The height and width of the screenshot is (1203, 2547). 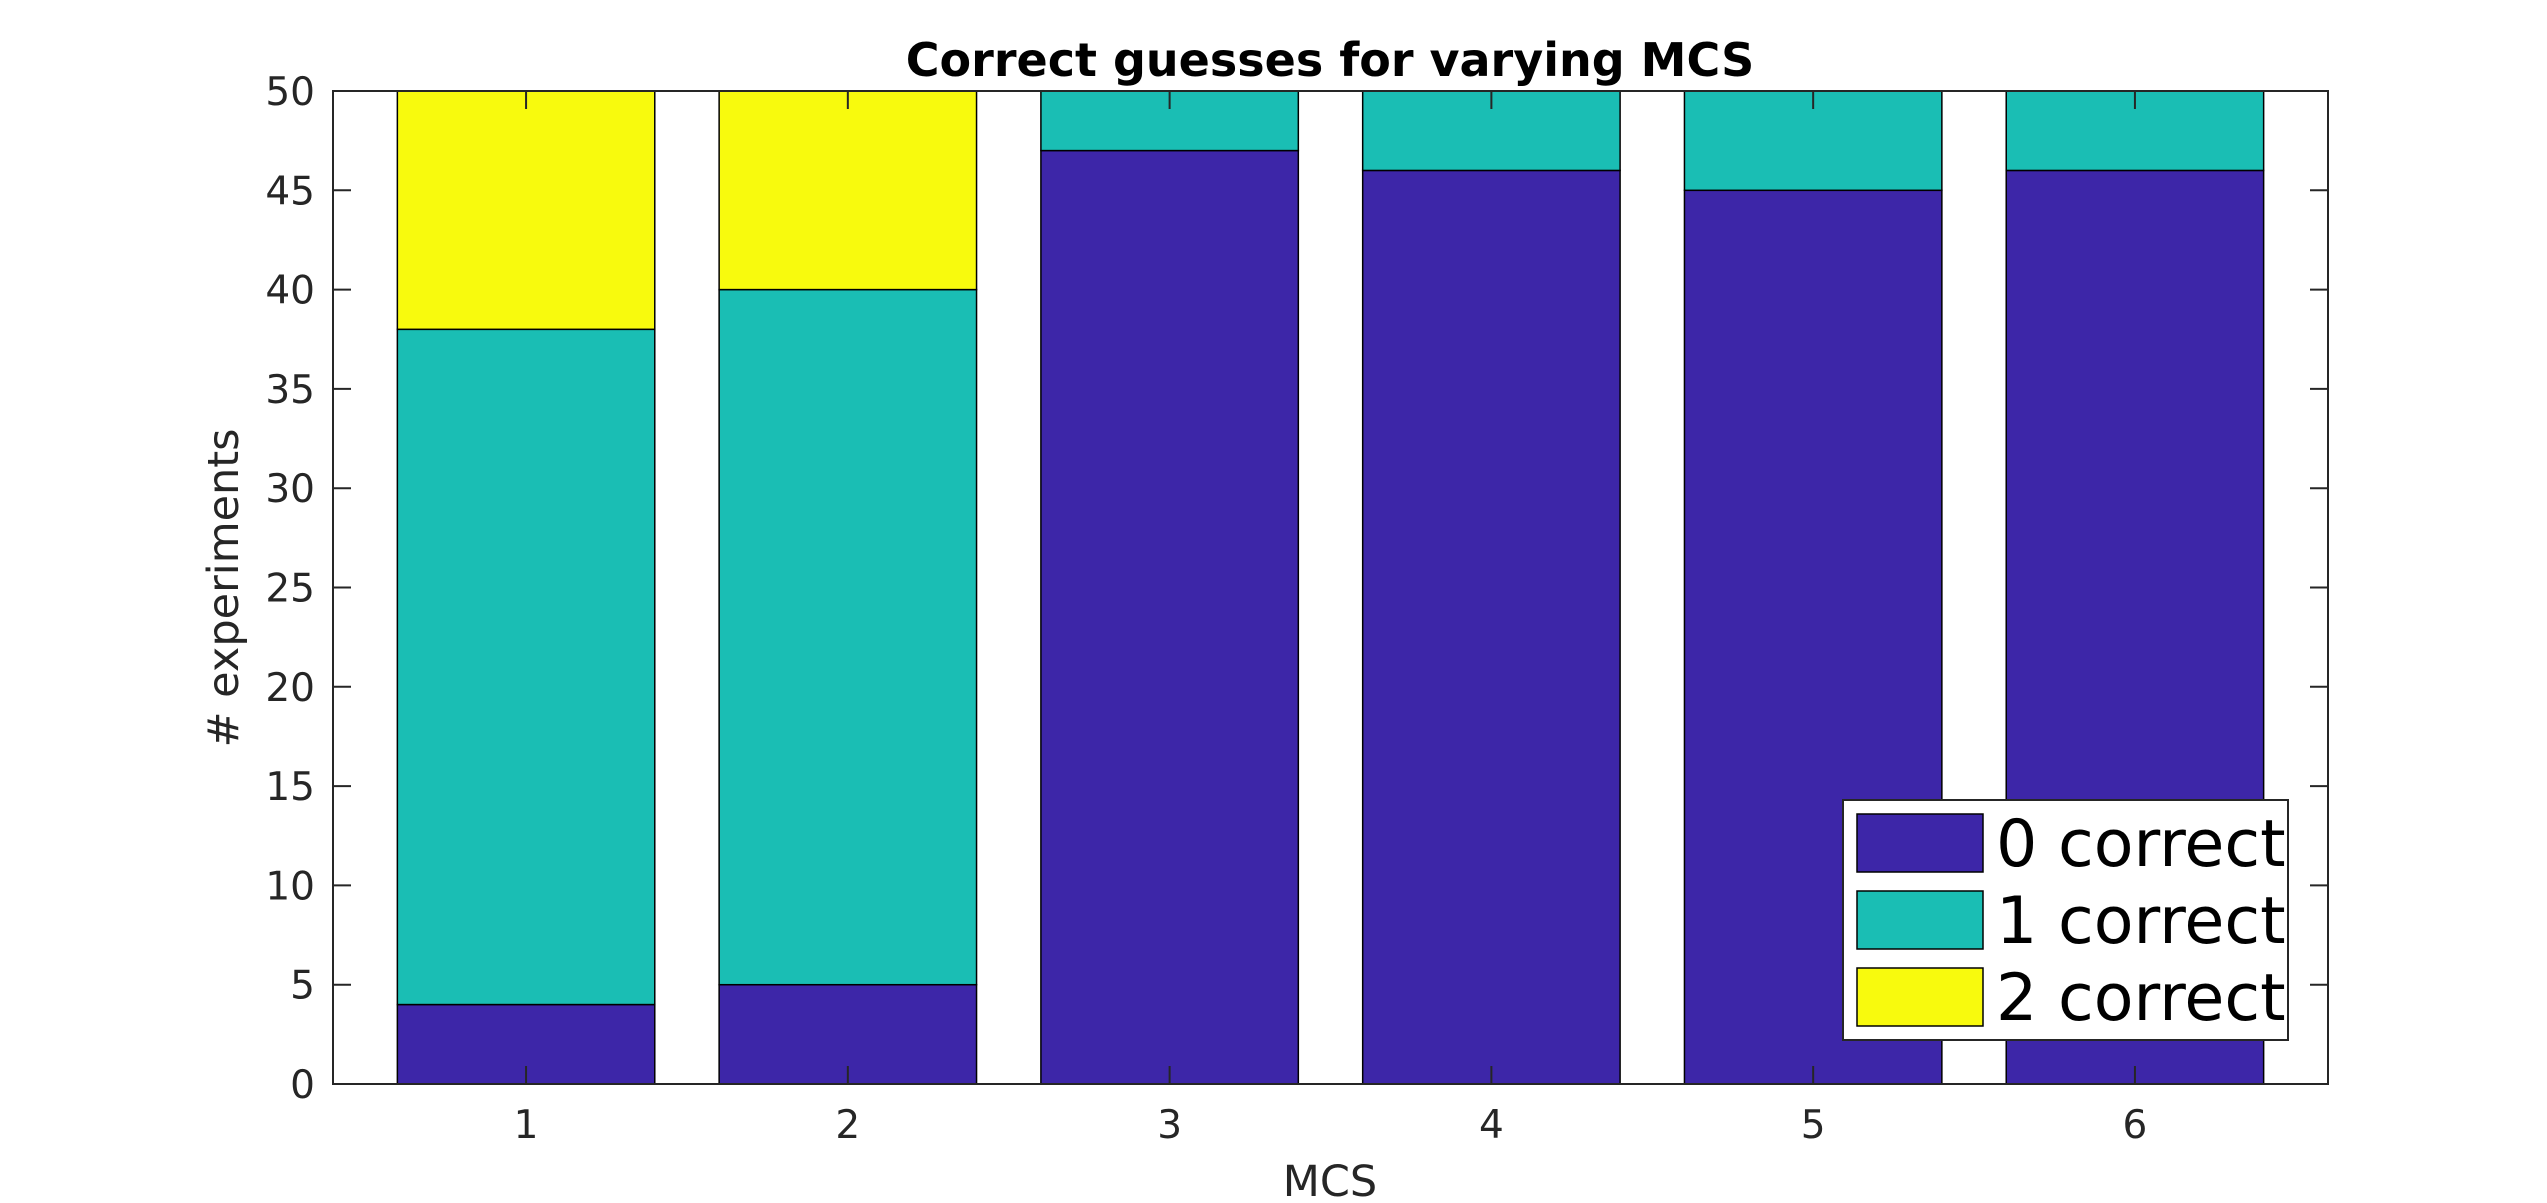 What do you see at coordinates (290, 688) in the screenshot?
I see `y-tick-label: 20` at bounding box center [290, 688].